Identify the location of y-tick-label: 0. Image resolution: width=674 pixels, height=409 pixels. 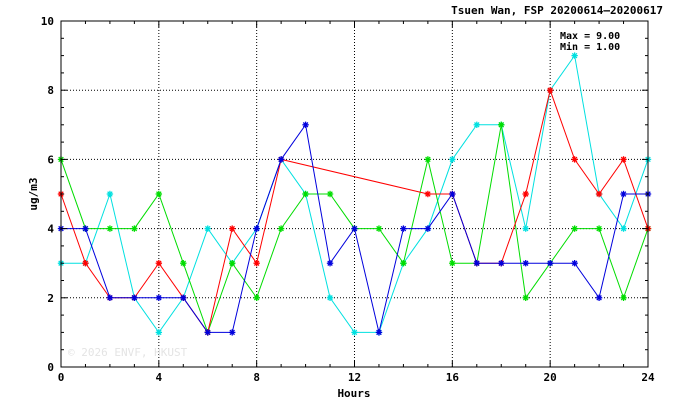
(50, 367).